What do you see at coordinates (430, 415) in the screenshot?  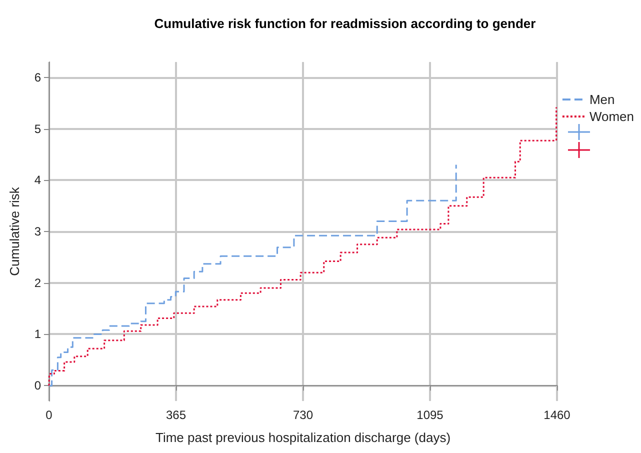 I see `x-tick-label: 1095` at bounding box center [430, 415].